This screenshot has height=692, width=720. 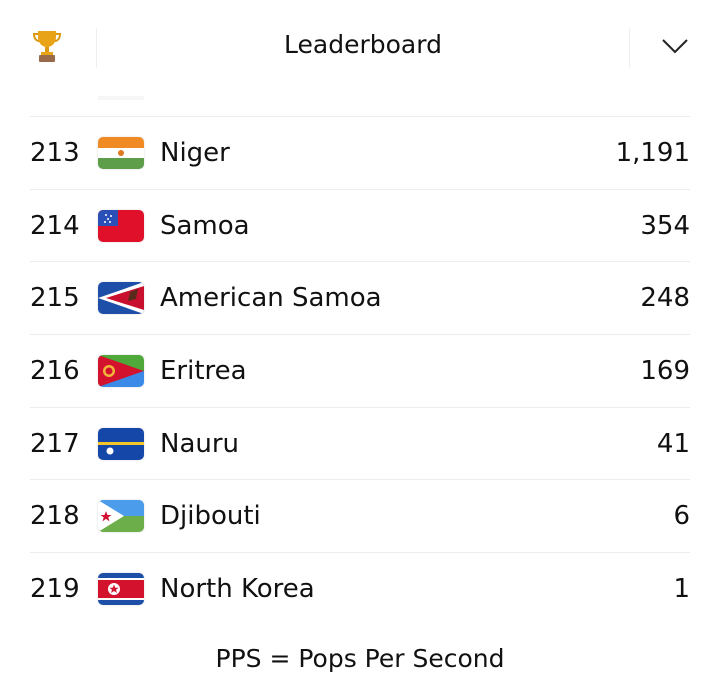 I want to click on leaderboard-row: 219 North Korea 1, so click(x=360, y=588).